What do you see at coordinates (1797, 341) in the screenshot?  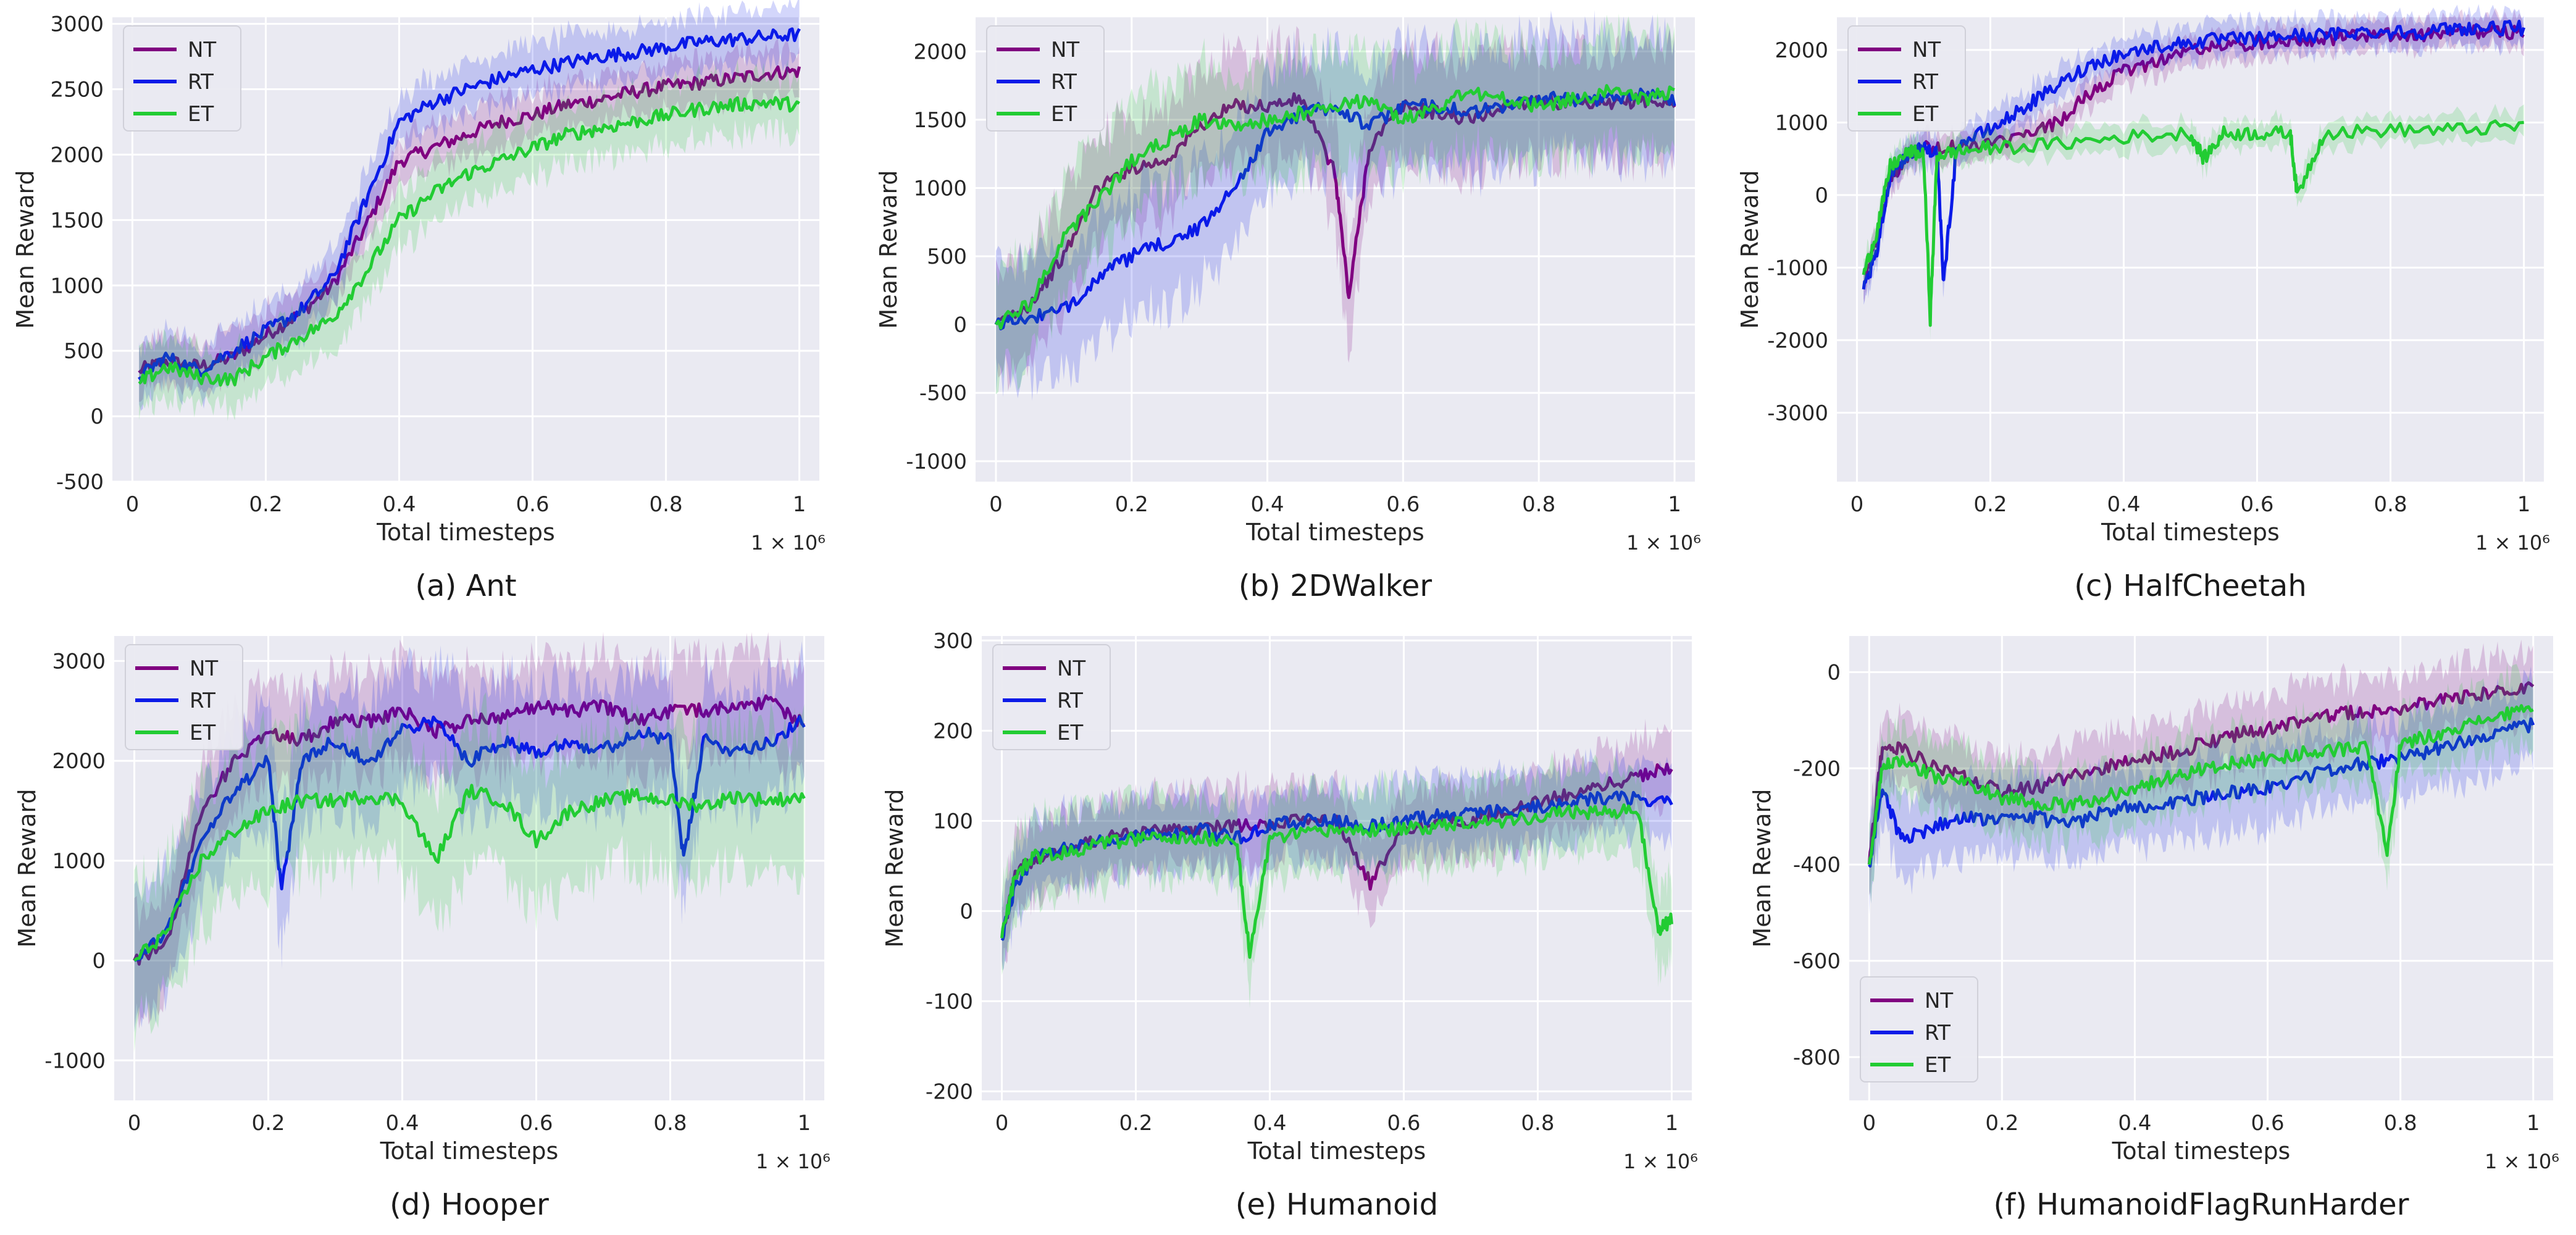 I see `y-tick-label: -2000` at bounding box center [1797, 341].